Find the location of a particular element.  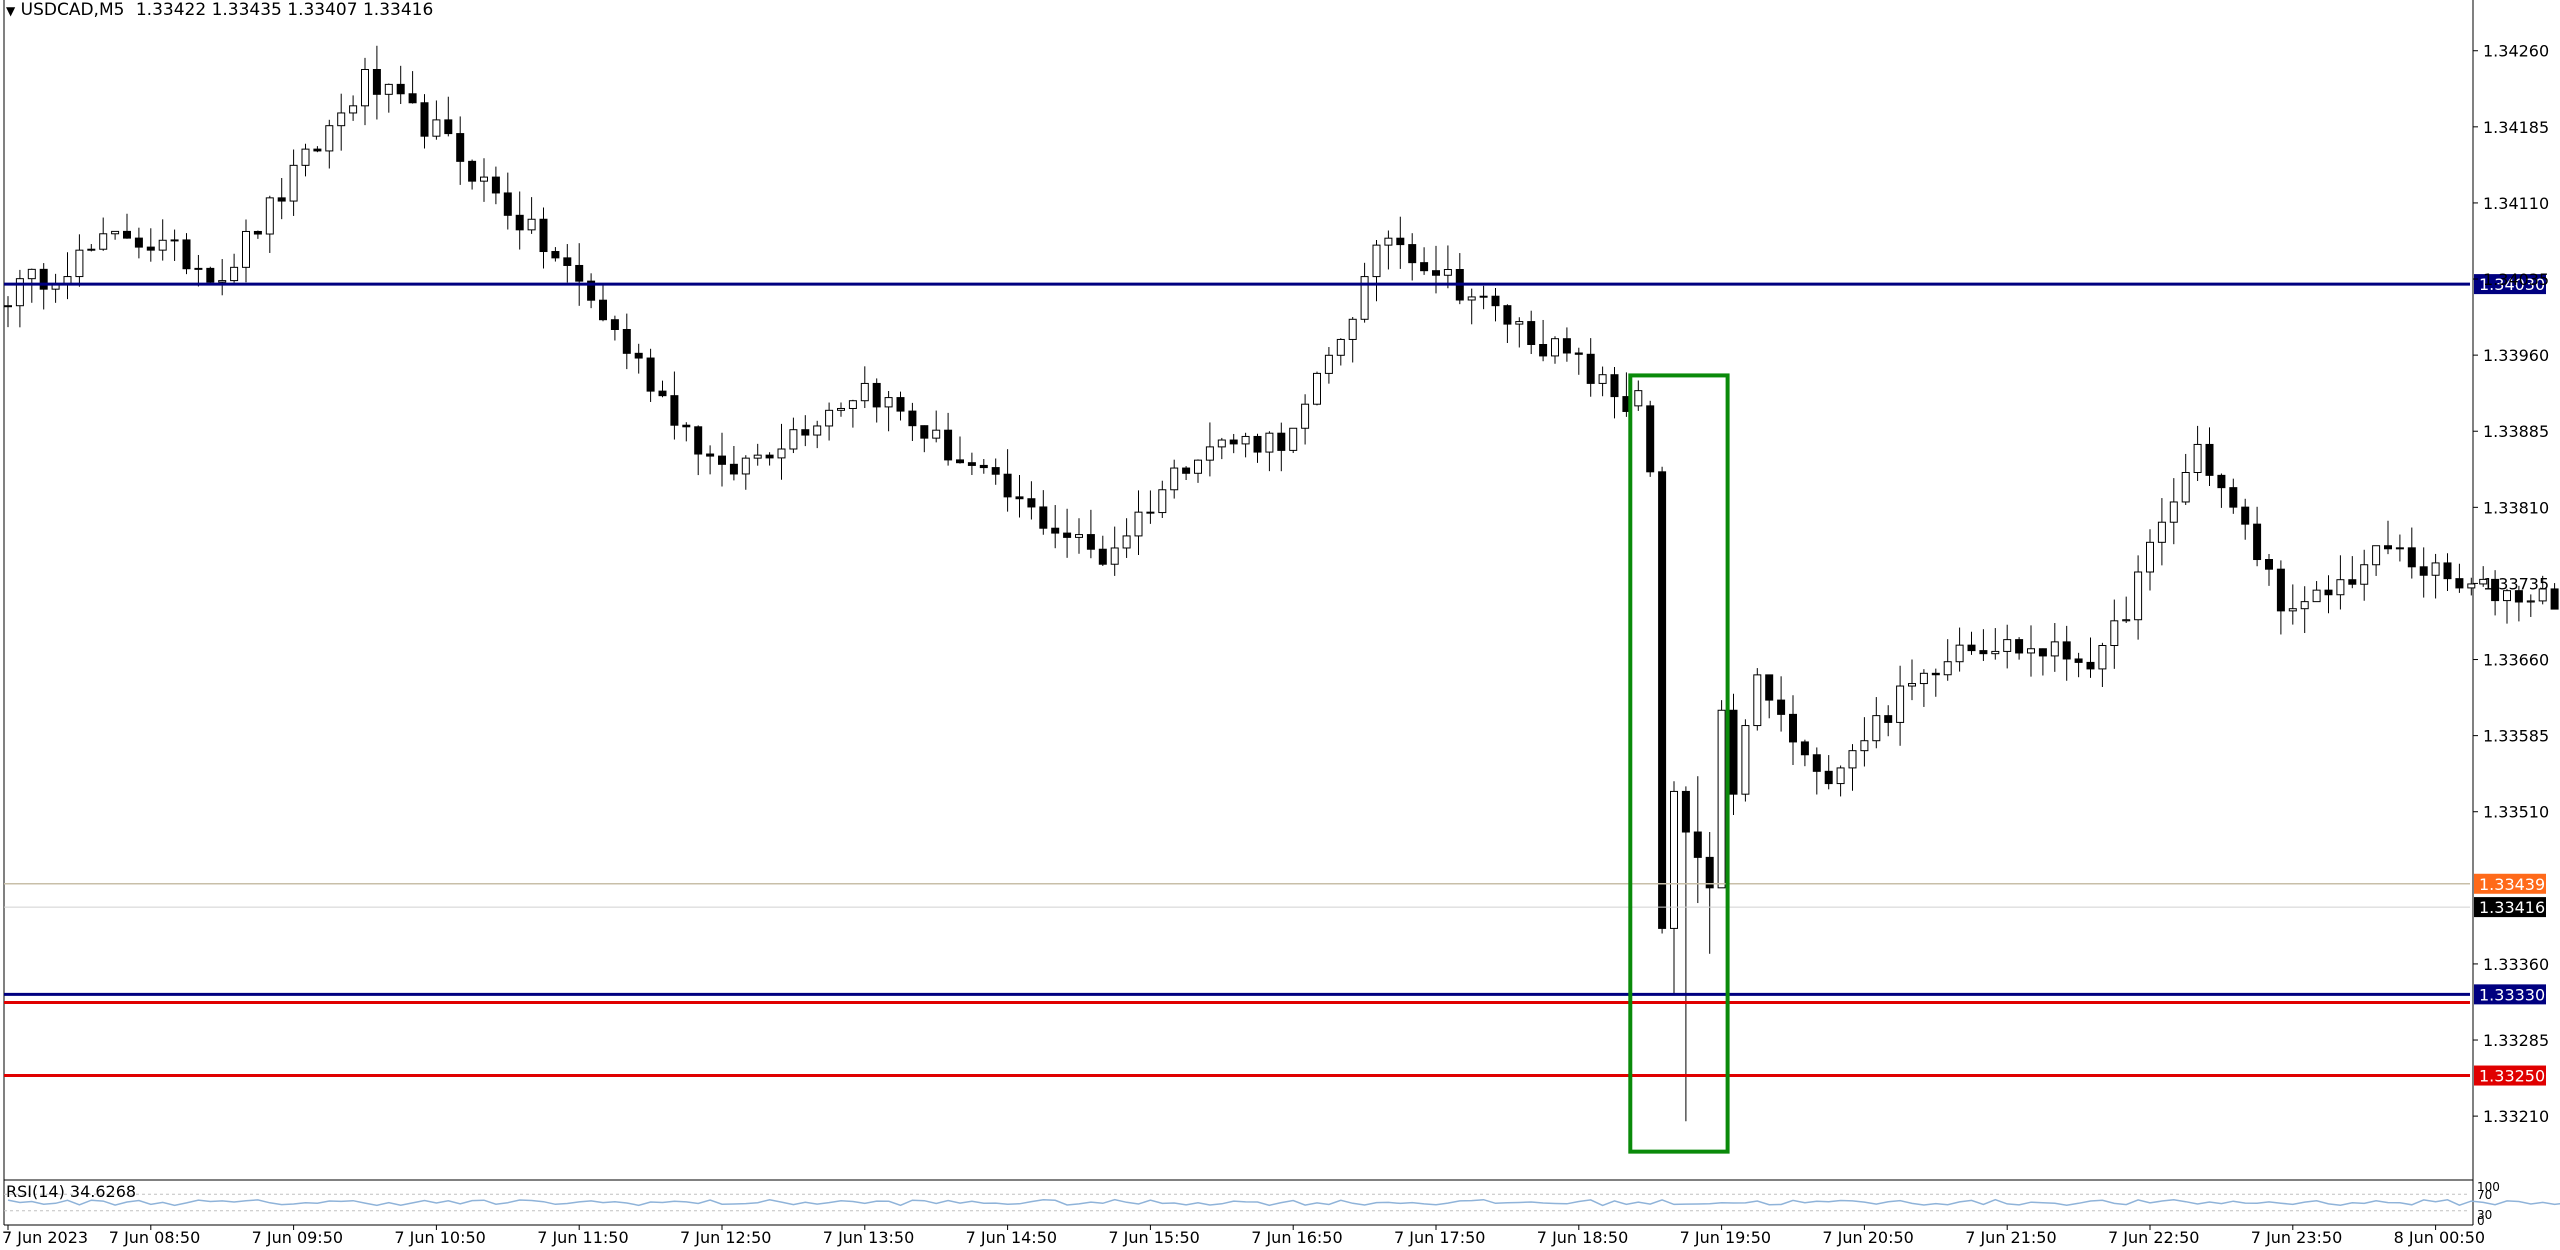

highlight-rectangle is located at coordinates (1679, 763).